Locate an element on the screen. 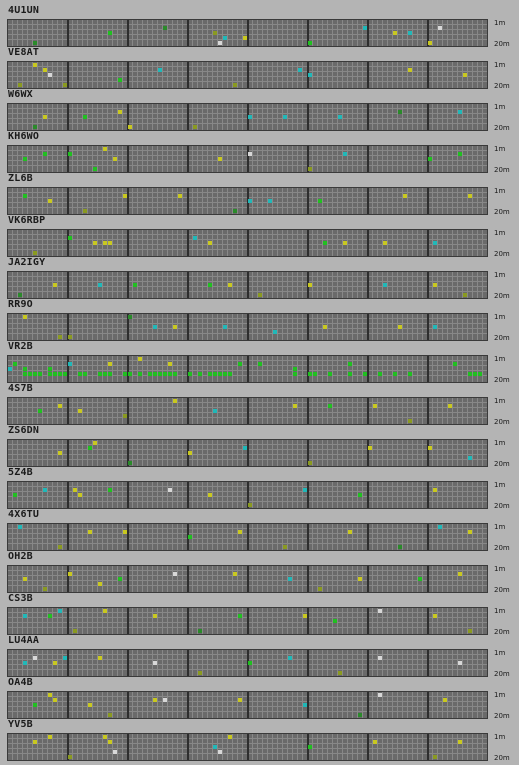 This screenshot has height=765, width=519. station-row: KH6WO 1m 20m is located at coordinates (259, 152).